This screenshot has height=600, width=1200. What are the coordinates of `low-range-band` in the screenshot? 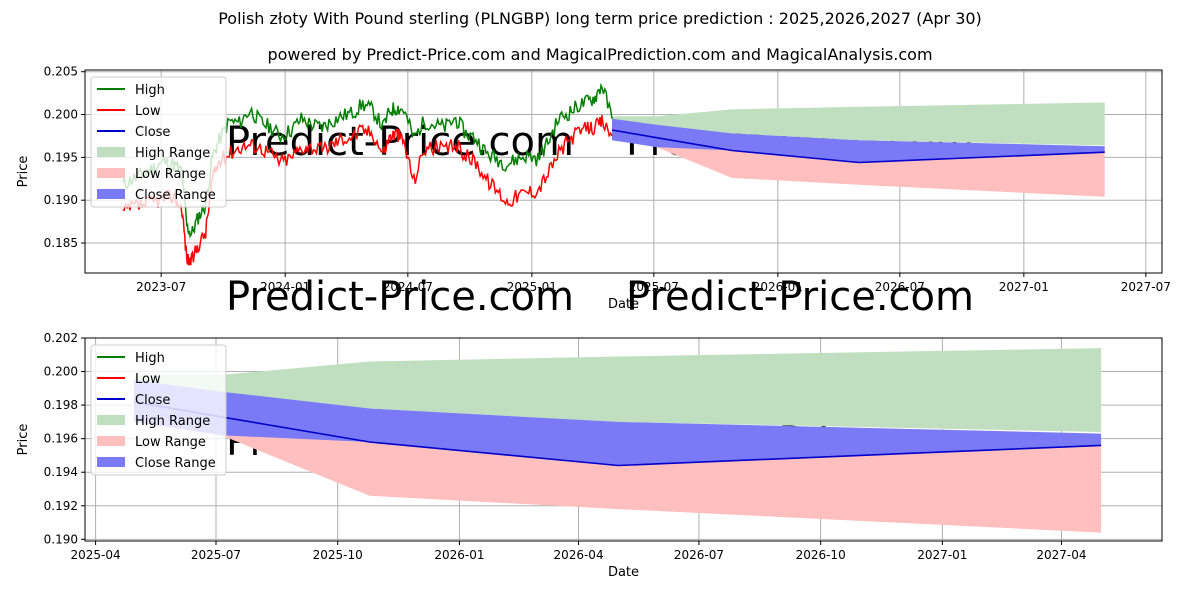 It's located at (858, 163).